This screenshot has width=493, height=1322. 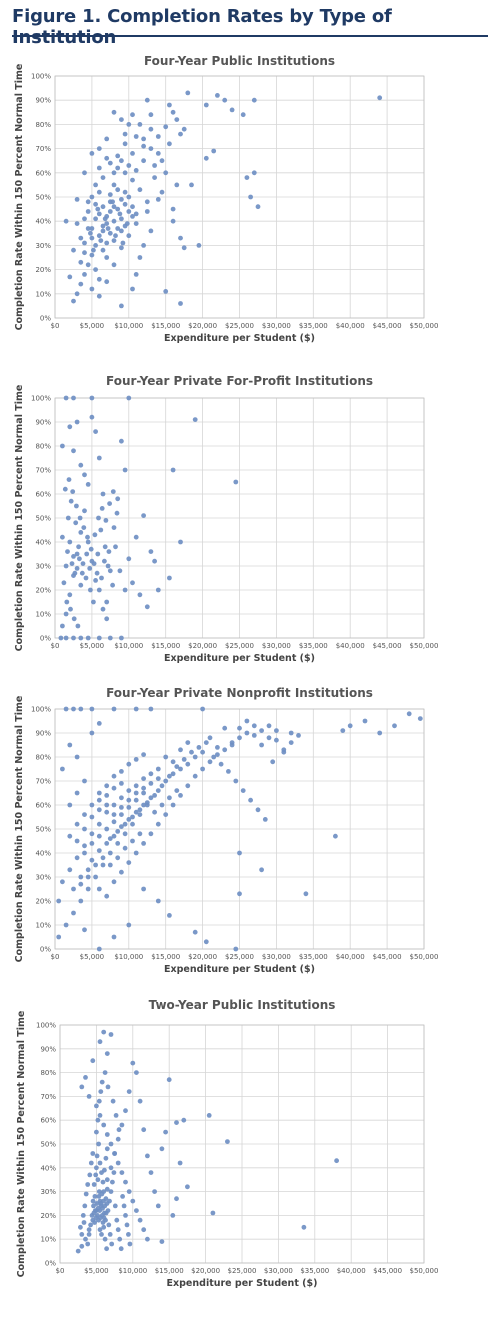 What do you see at coordinates (424, 1271) in the screenshot?
I see `x-tick-label: $50,000` at bounding box center [424, 1271].